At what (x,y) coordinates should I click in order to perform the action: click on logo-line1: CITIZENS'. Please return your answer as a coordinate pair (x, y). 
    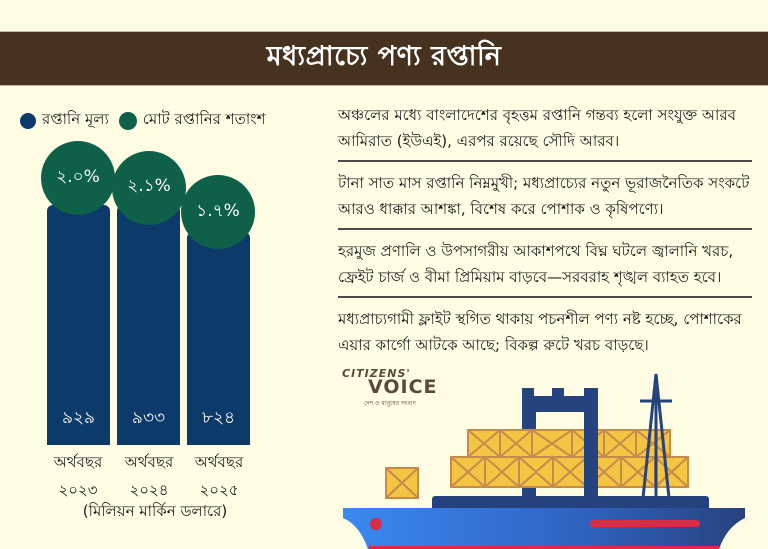
    Looking at the image, I should click on (376, 373).